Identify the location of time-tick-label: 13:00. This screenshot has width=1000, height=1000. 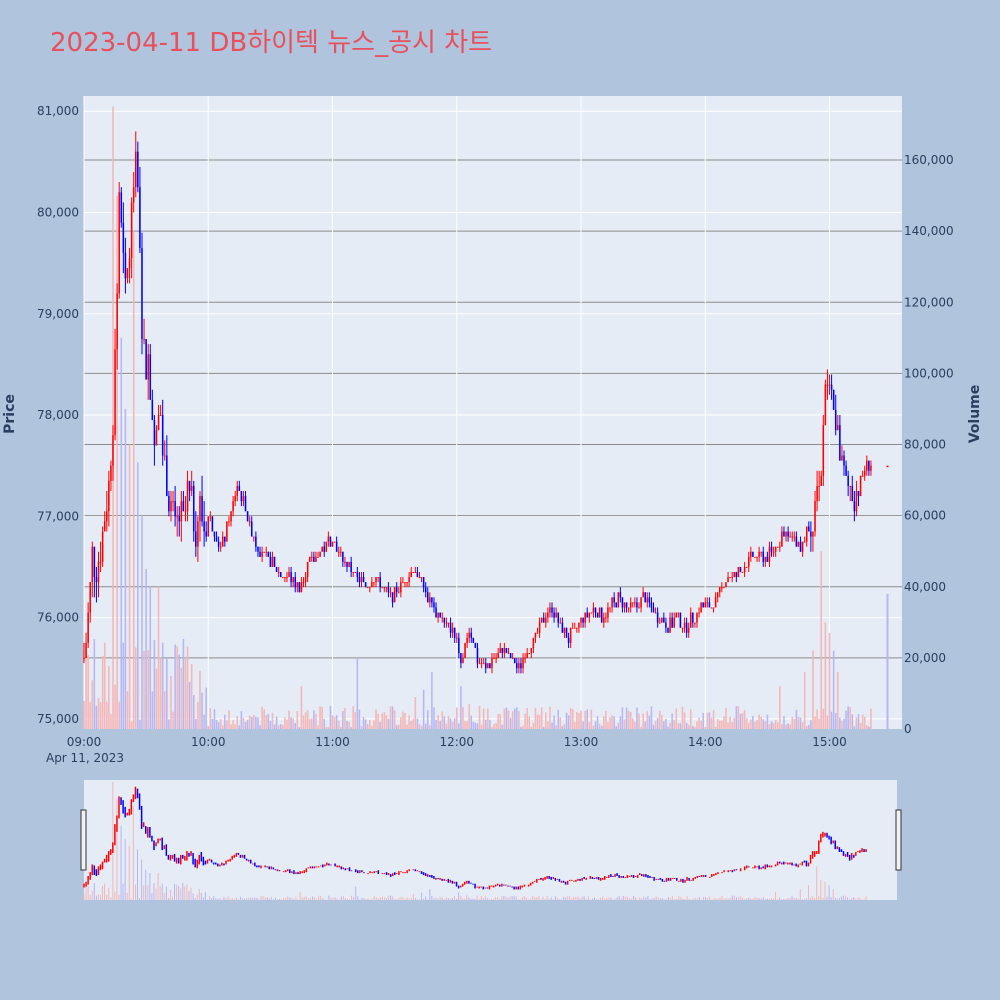
(581, 742).